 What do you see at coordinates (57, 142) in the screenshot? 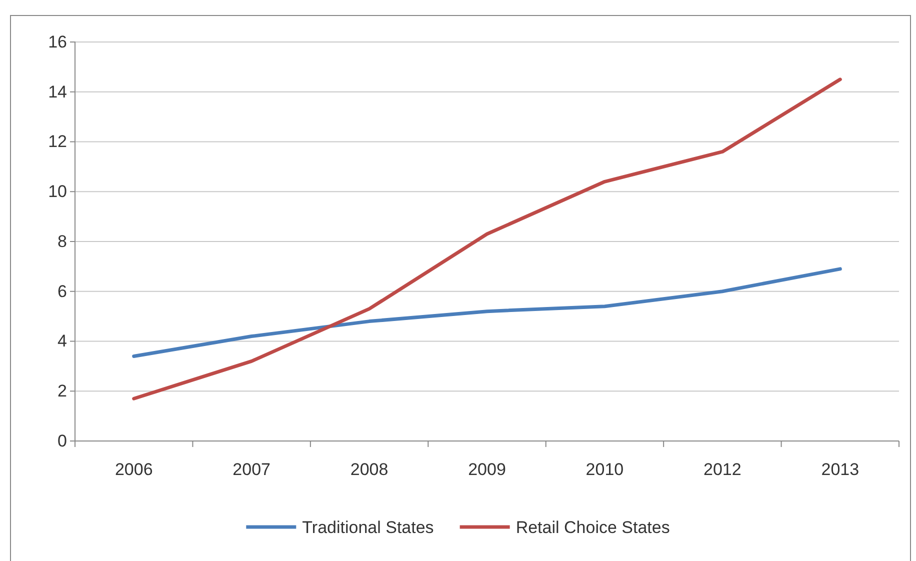
I see `y-tick-label: 12` at bounding box center [57, 142].